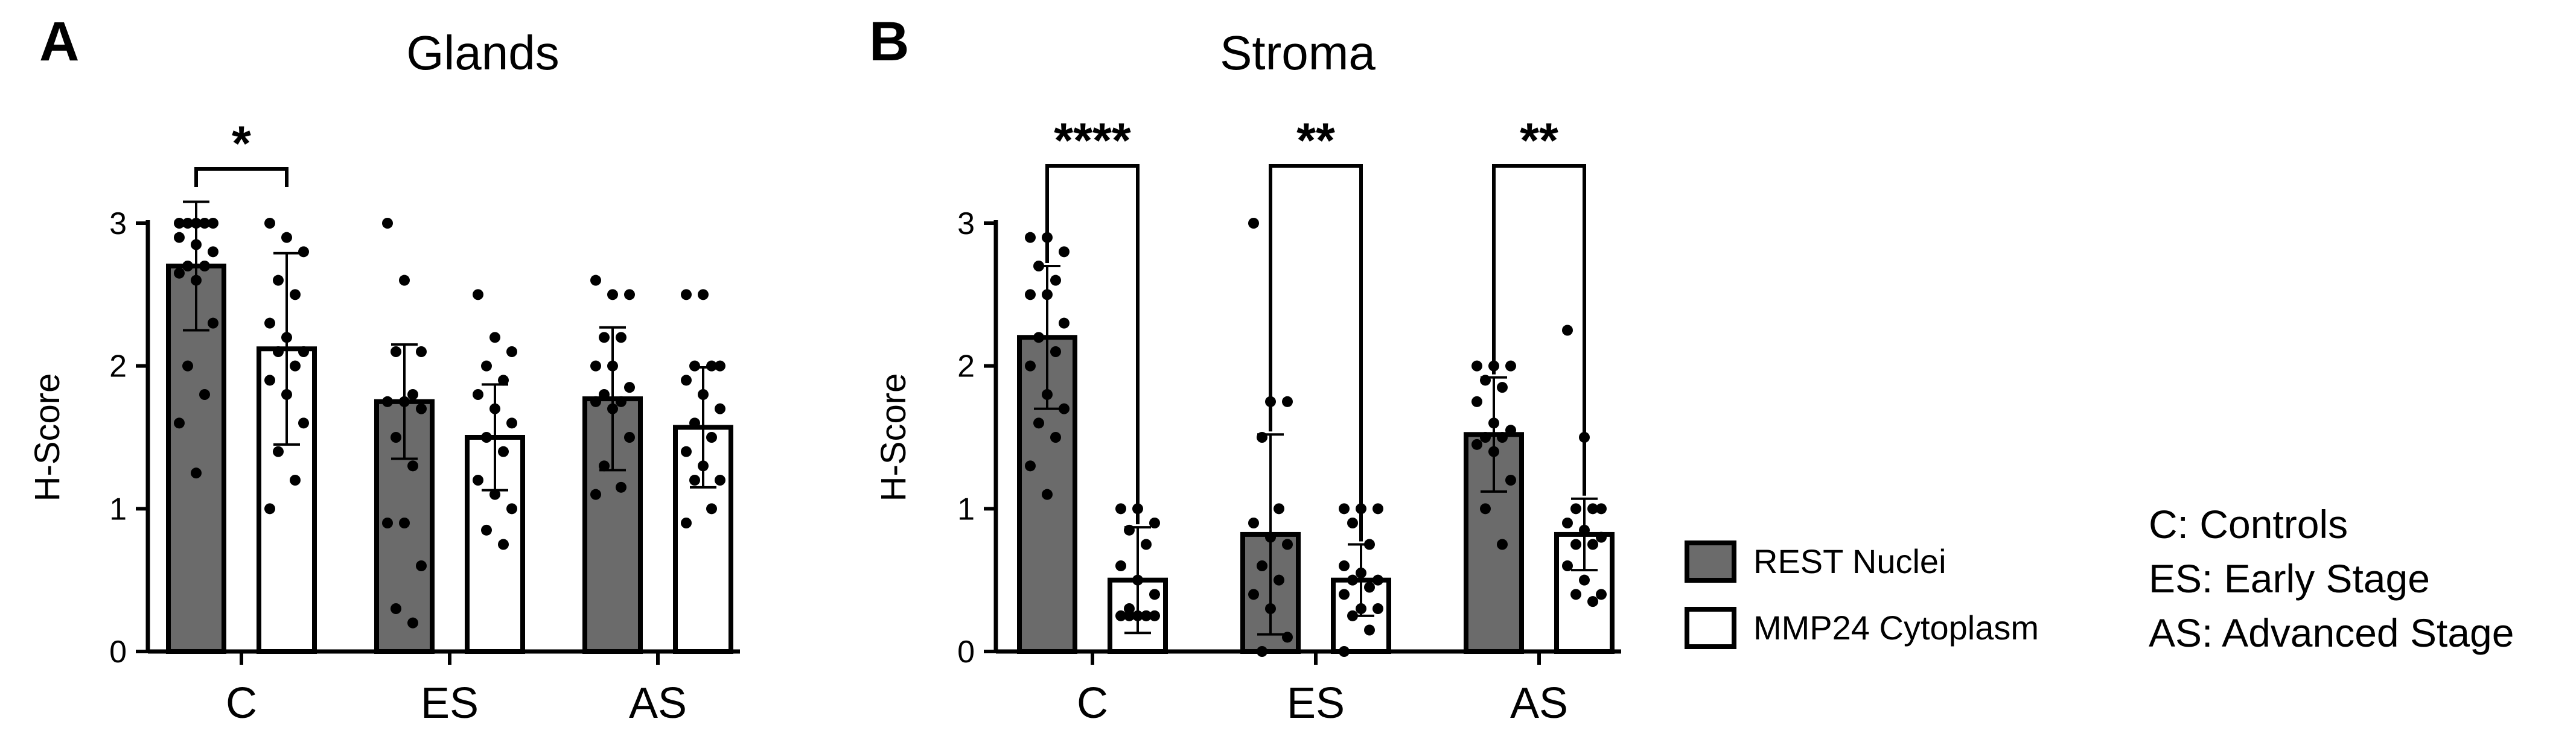 The width and height of the screenshot is (2576, 748). What do you see at coordinates (658, 703) in the screenshot?
I see `x-category-label: AS` at bounding box center [658, 703].